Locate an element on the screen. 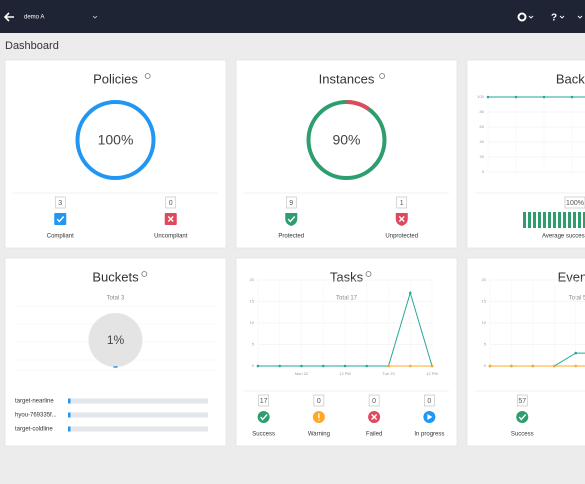 The width and height of the screenshot is (585, 484). y-tick-label: 40 is located at coordinates (482, 141).